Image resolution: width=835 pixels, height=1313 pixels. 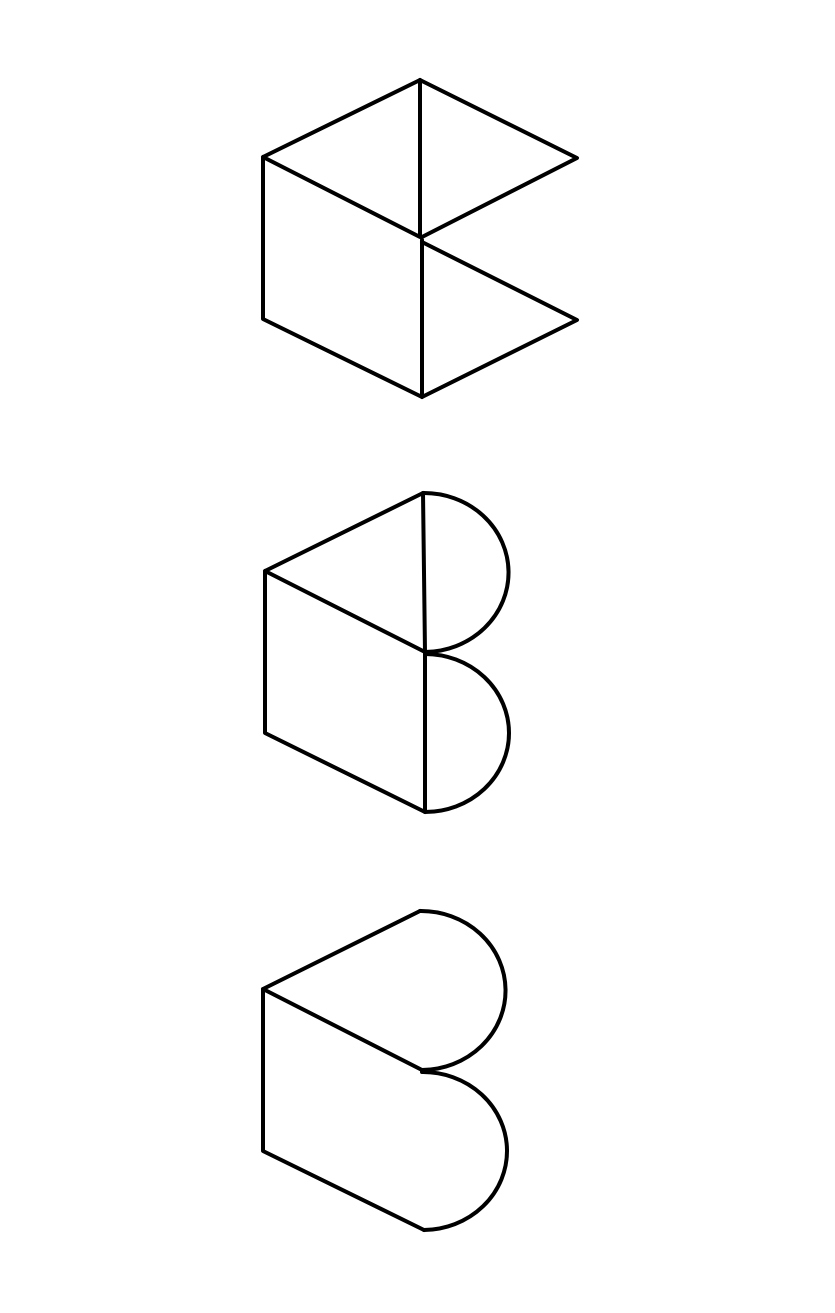 I want to click on figure-bottom, so click(x=385, y=1070).